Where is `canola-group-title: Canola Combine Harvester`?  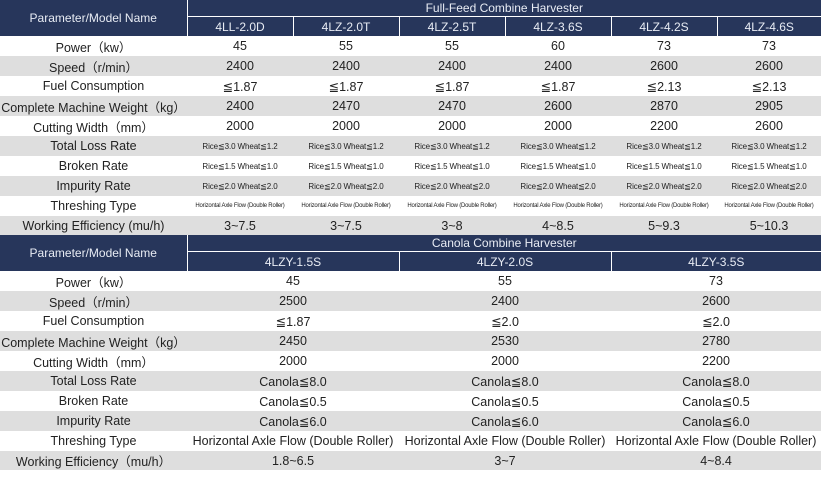
canola-group-title: Canola Combine Harvester is located at coordinates (504, 243).